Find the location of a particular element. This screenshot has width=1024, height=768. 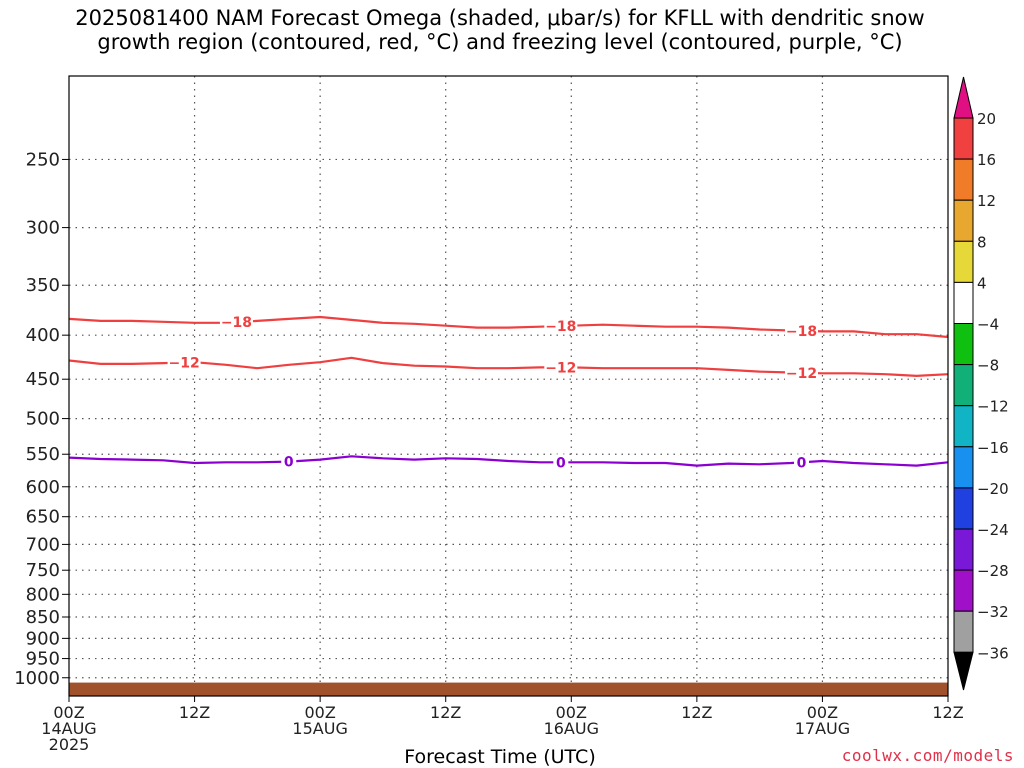

x-tick-label: 2025 is located at coordinates (69, 744).